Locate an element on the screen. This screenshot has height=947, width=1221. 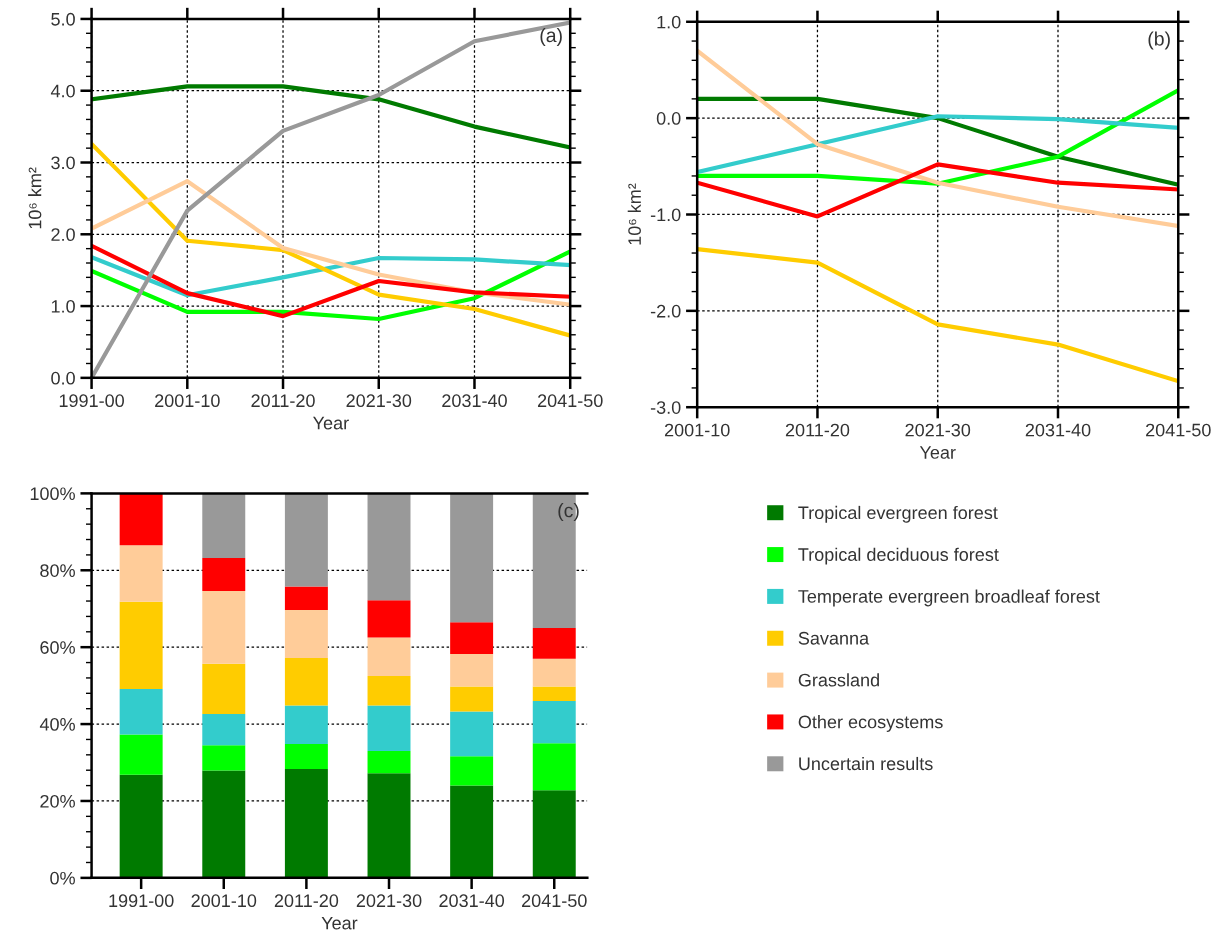
legend-label: Uncertain results is located at coordinates (866, 763).